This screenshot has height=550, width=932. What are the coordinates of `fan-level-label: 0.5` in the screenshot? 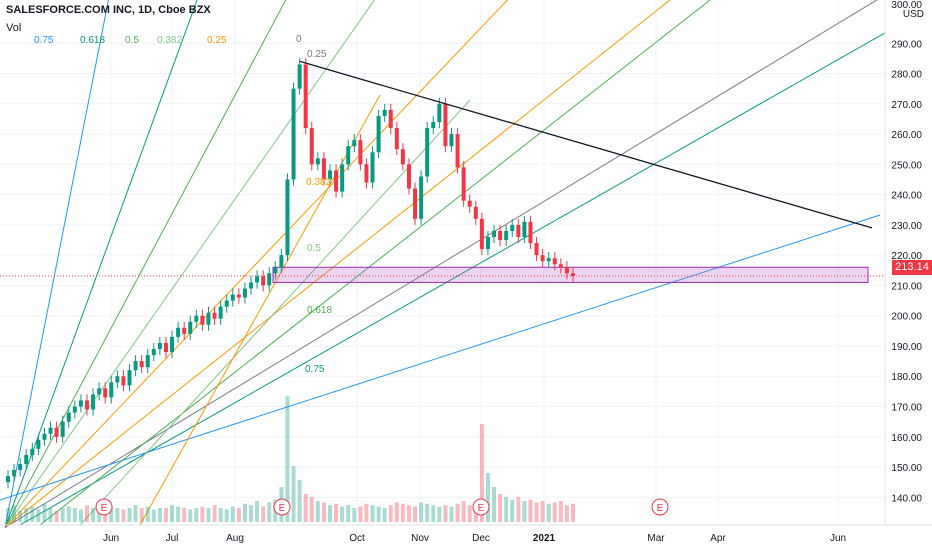 It's located at (314, 248).